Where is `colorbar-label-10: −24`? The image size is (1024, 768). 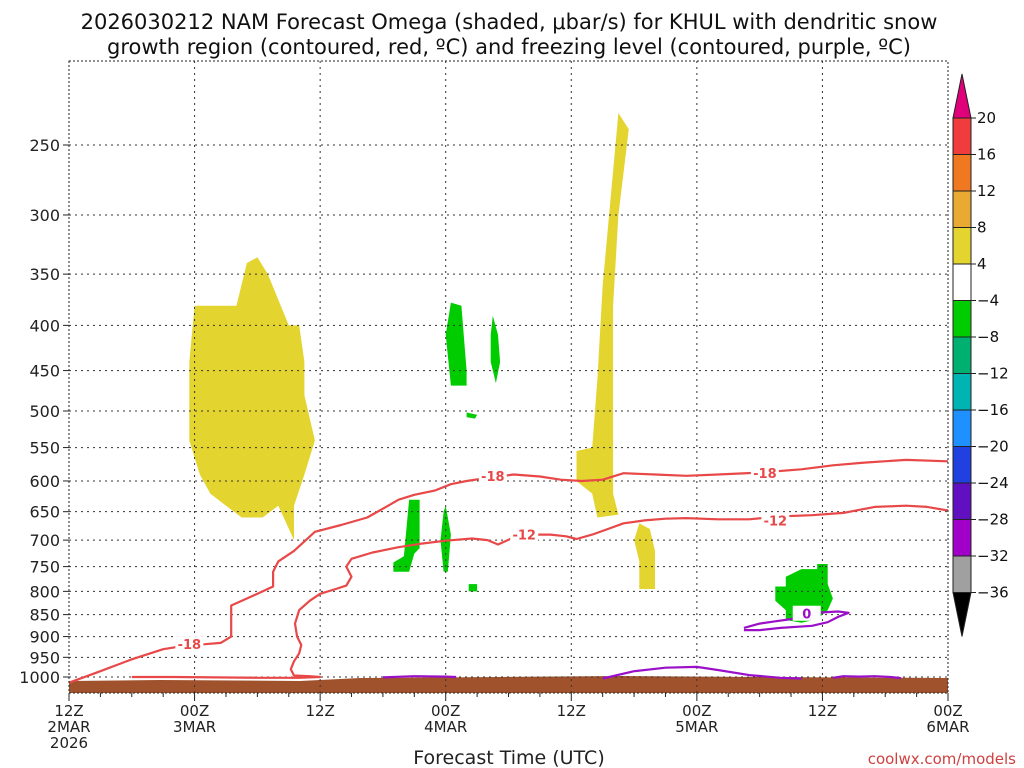 colorbar-label-10: −24 is located at coordinates (993, 483).